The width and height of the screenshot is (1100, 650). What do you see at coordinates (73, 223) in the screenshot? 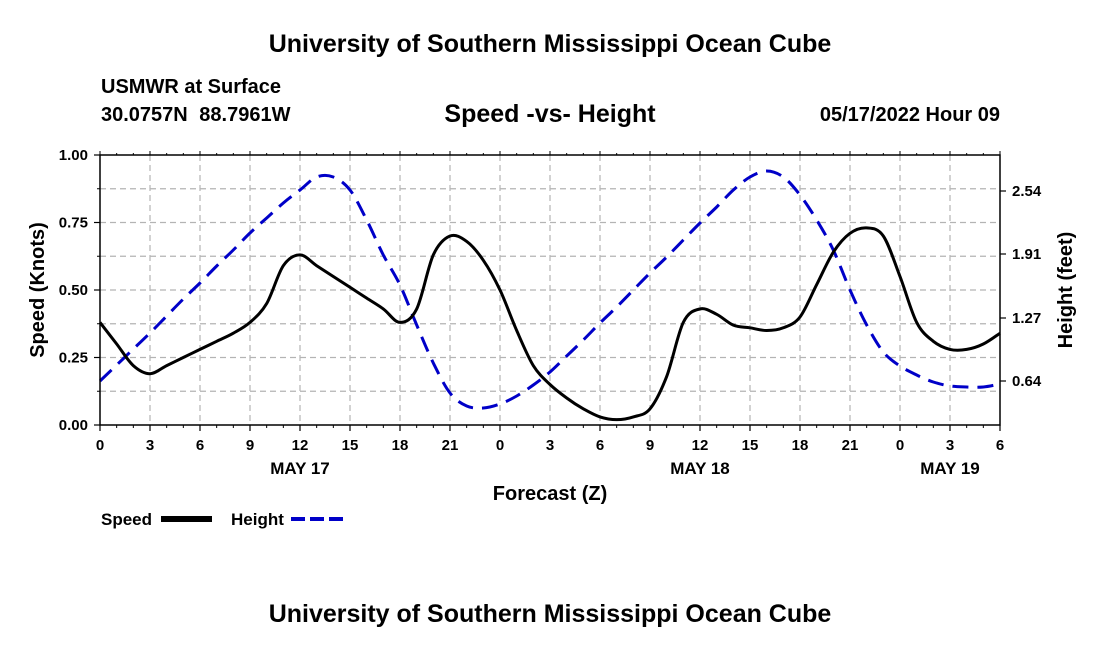
I see `y-tick-label: 0.75` at bounding box center [73, 223].